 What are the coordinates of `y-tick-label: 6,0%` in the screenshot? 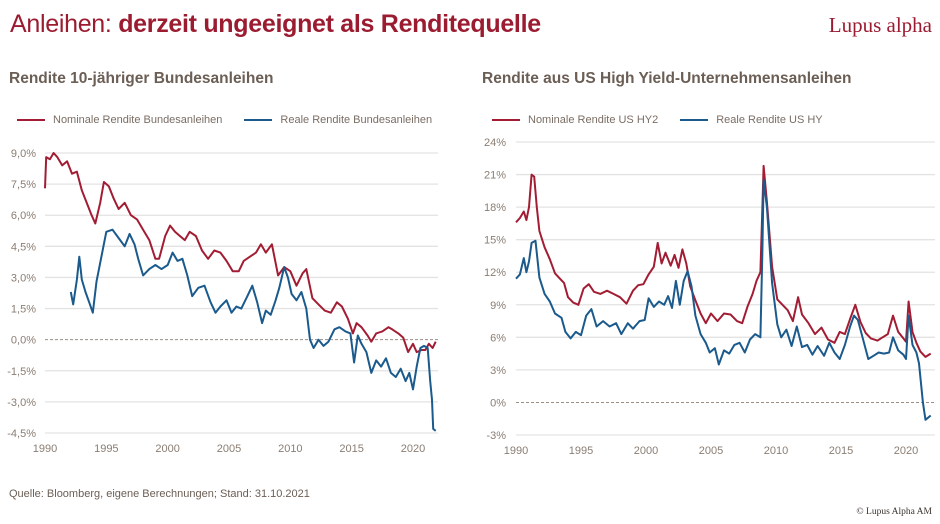 It's located at (23, 216).